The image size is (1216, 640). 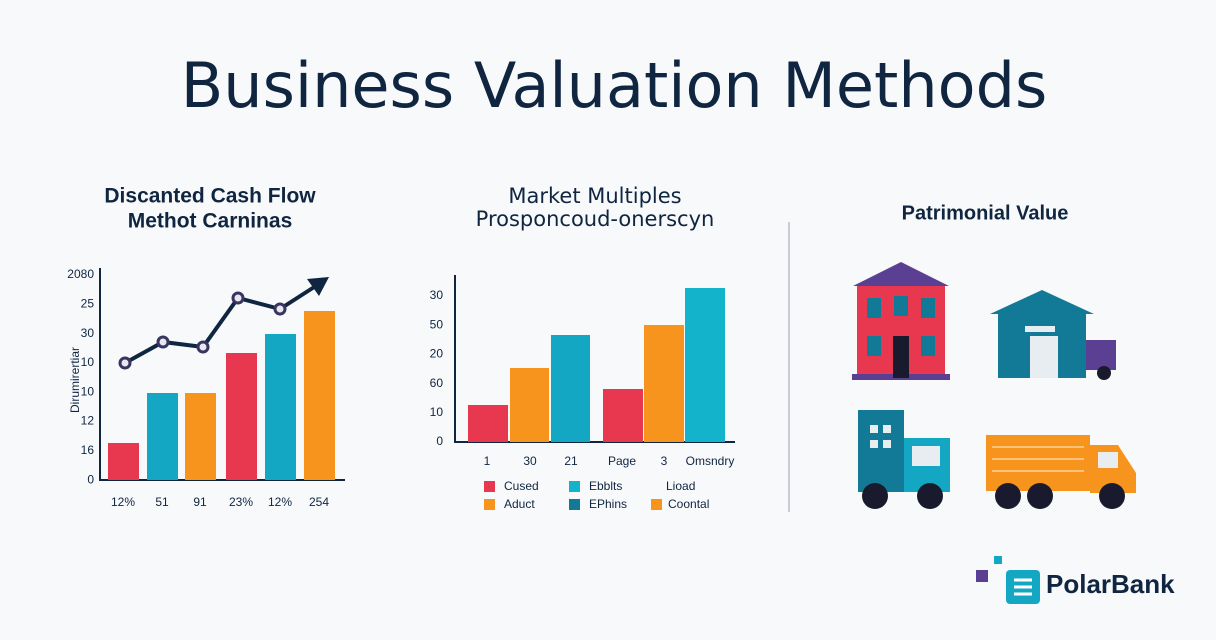 I want to click on x-tick-label: 30, so click(x=530, y=461).